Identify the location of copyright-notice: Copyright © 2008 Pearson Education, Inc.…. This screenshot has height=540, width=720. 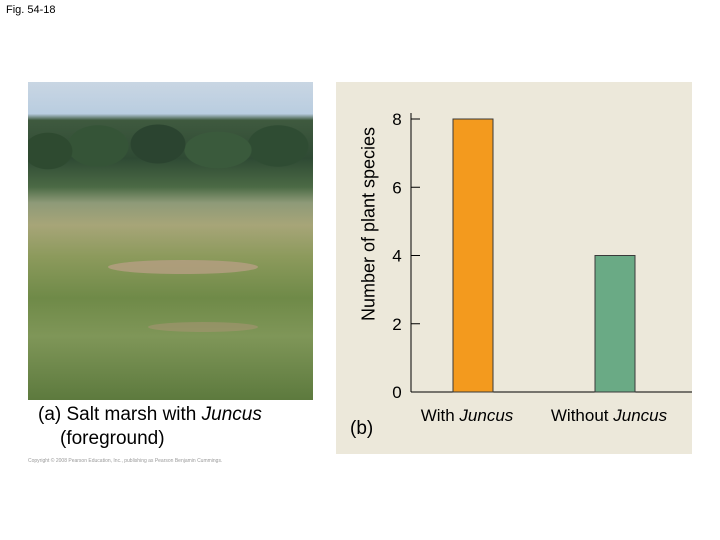
(125, 461).